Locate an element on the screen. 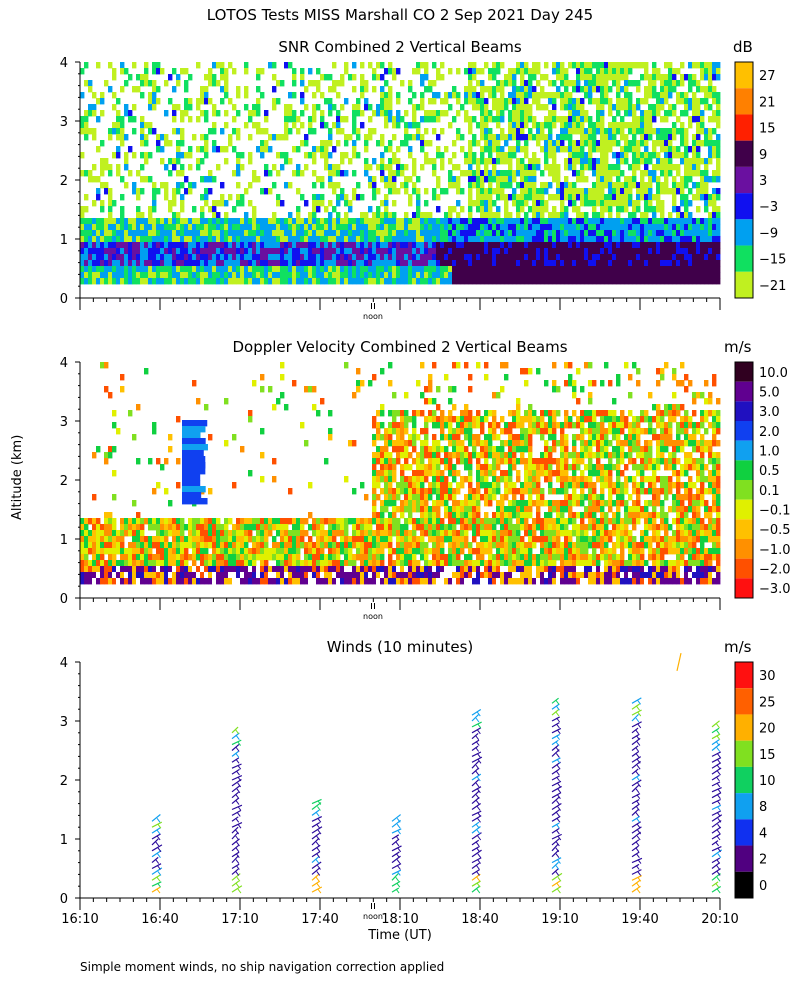  snr-unit: dB is located at coordinates (743, 47).